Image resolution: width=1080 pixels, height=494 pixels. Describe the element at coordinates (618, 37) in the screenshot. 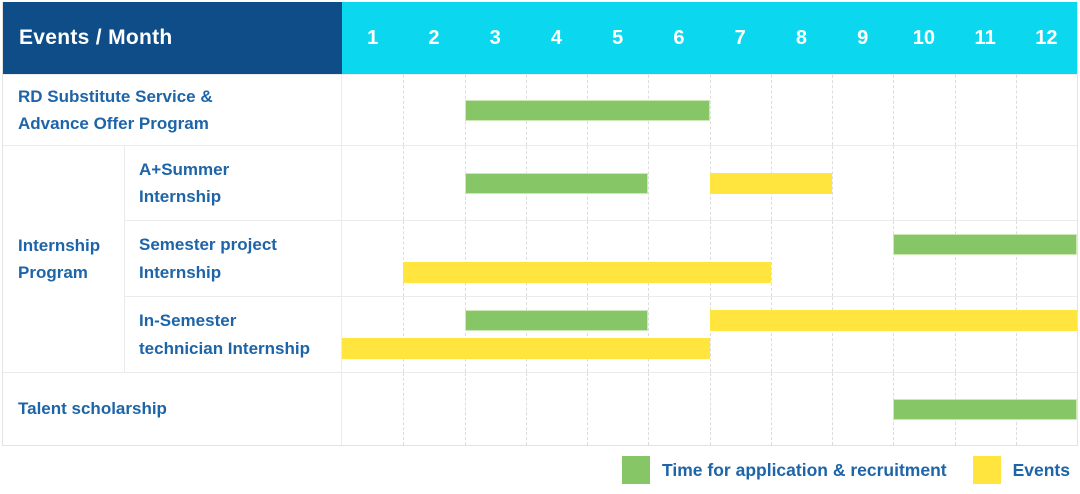

I see `month-header-5: 5` at that location.